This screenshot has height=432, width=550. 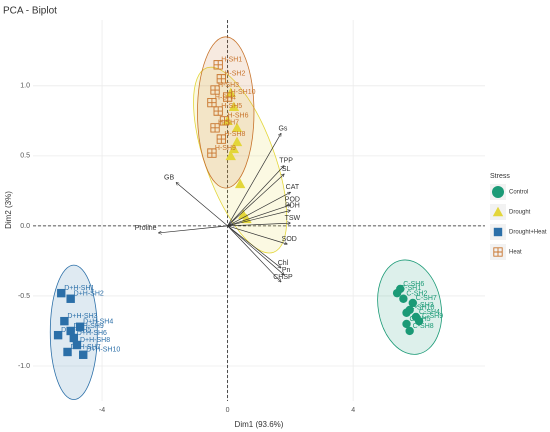 I want to click on point-label: D+H-SH8, so click(x=95, y=340).